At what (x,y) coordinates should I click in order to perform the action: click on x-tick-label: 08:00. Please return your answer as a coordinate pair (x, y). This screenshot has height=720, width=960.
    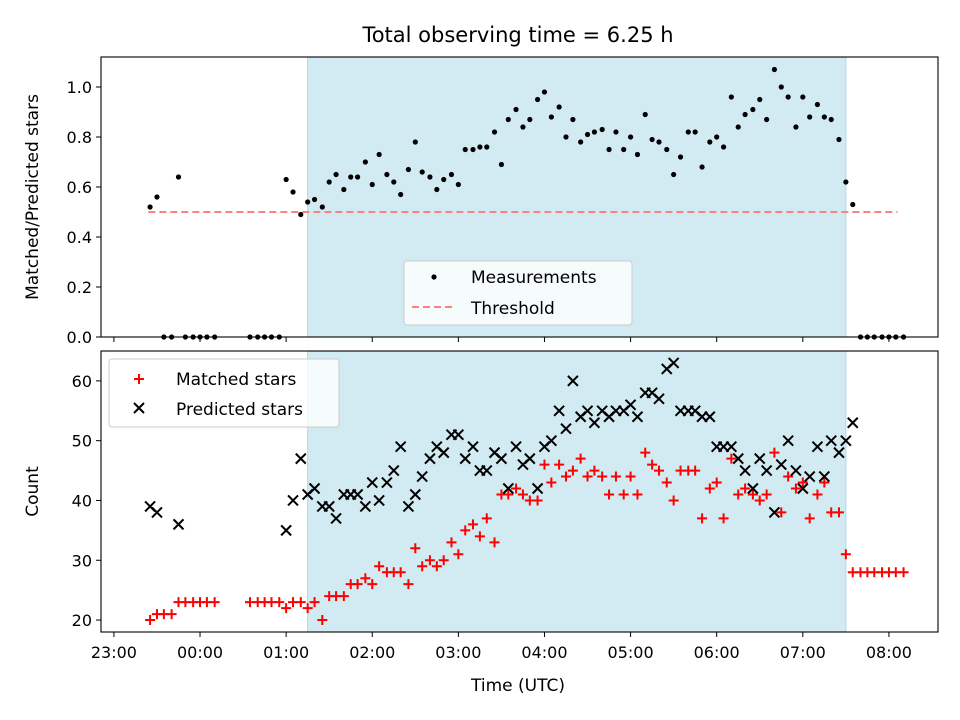
    Looking at the image, I should click on (889, 652).